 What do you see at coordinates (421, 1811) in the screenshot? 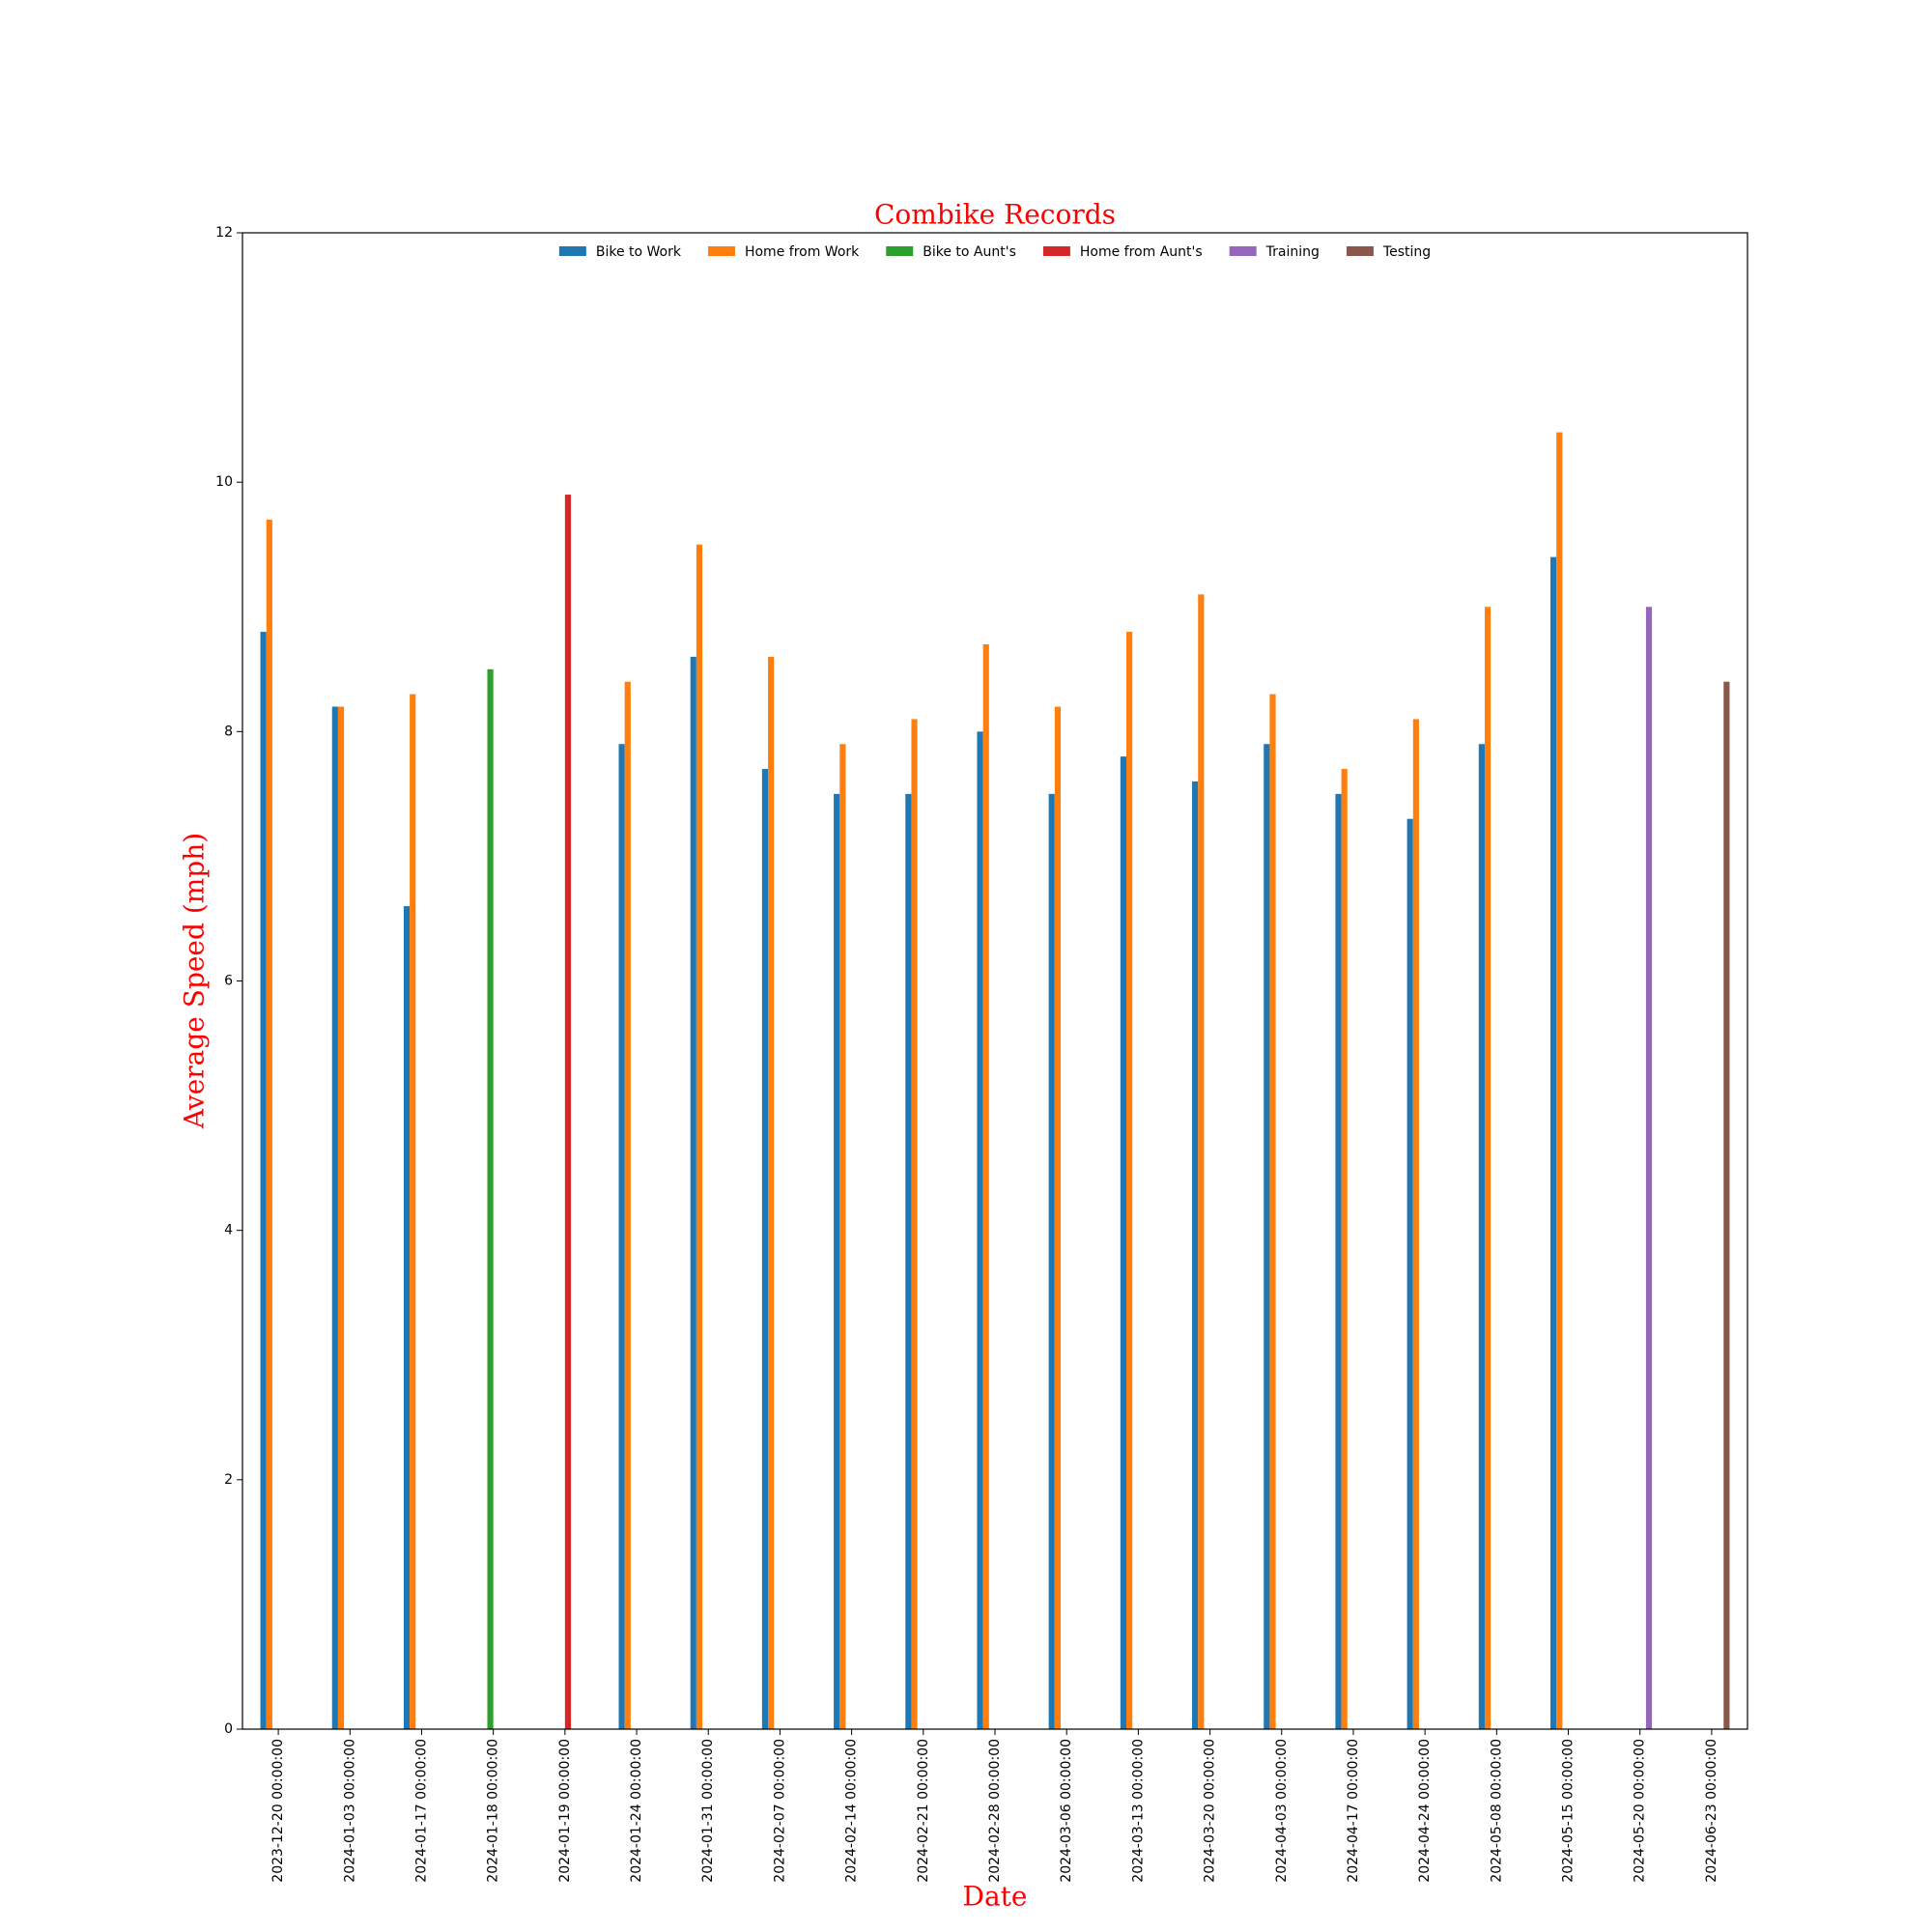
I see `x-tick-label: 2024-01-17 00:00:00` at bounding box center [421, 1811].